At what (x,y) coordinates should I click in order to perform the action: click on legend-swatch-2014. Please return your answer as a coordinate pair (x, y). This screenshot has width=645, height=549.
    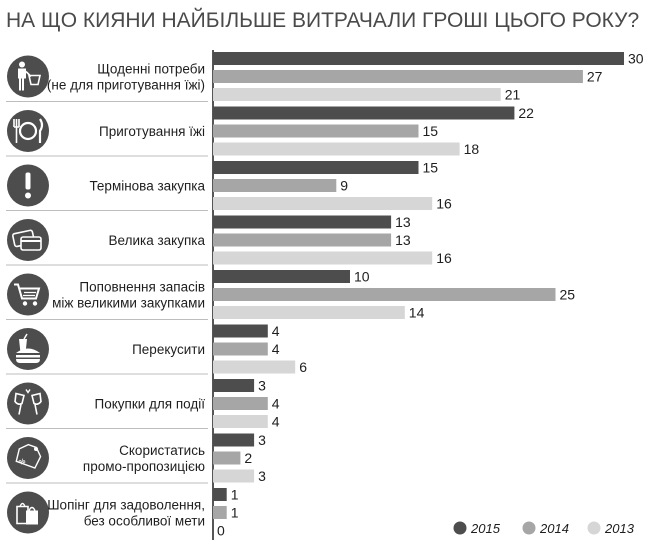
    Looking at the image, I should click on (529, 528).